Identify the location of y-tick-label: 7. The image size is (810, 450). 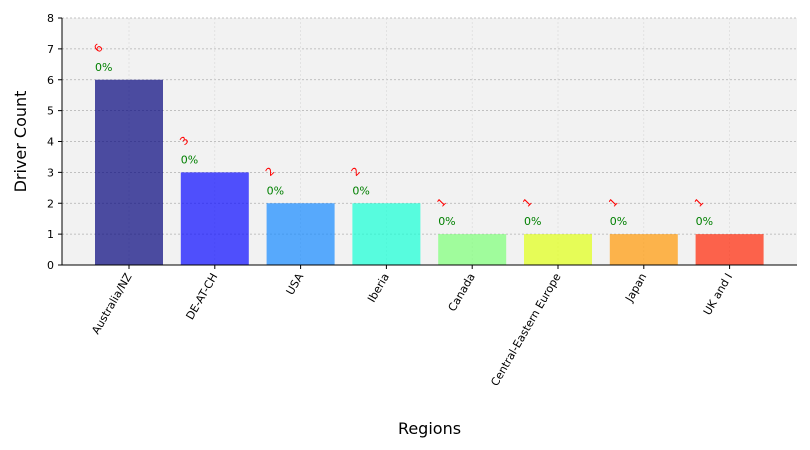
(50, 49).